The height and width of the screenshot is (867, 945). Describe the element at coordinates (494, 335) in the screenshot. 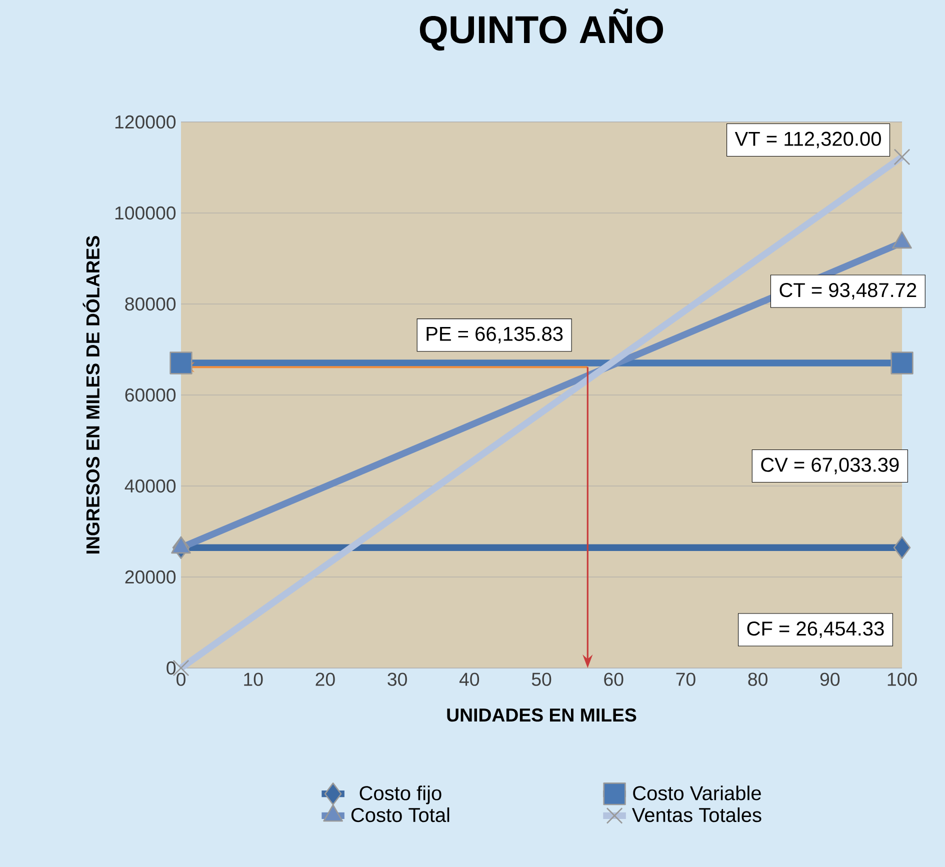

I see `annotation: PE = 66,135.83` at that location.